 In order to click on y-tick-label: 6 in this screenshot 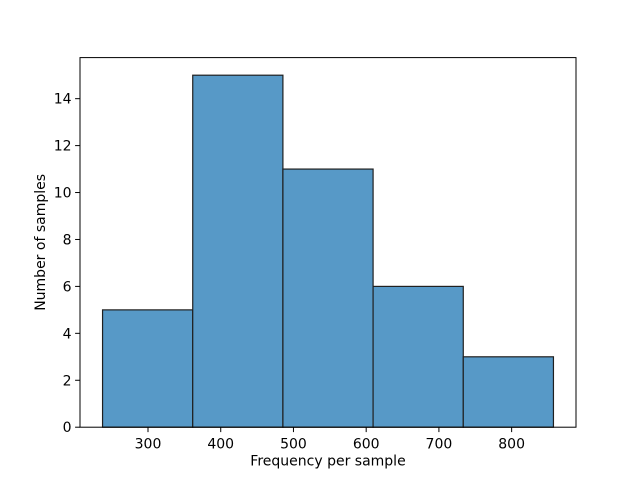, I will do `click(67, 287)`.